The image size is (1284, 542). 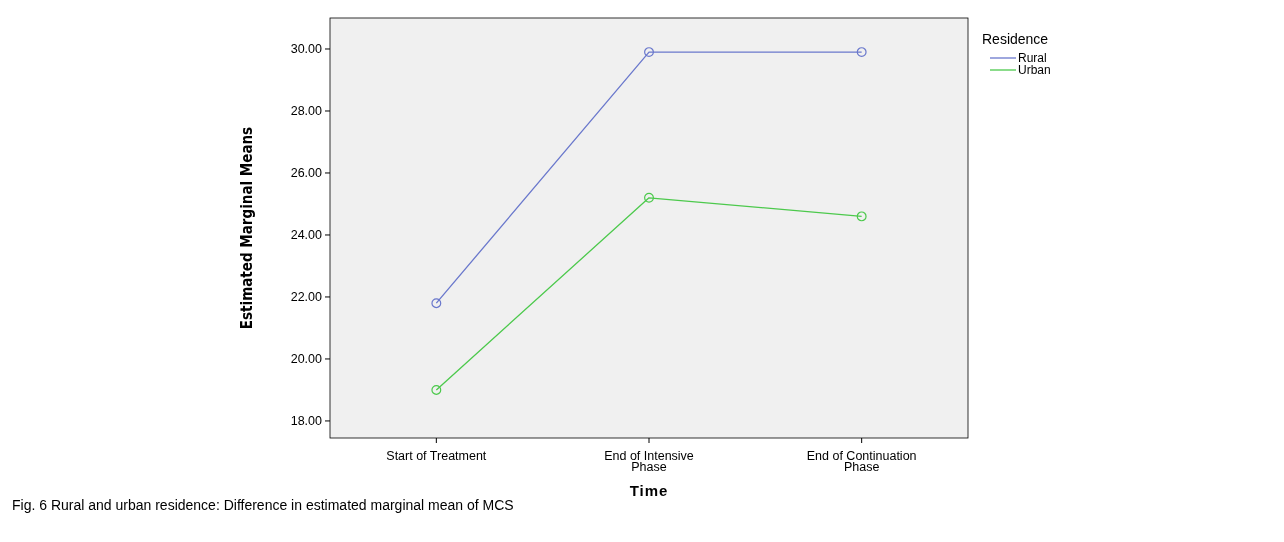 I want to click on legend-label: Urban, so click(x=1034, y=70).